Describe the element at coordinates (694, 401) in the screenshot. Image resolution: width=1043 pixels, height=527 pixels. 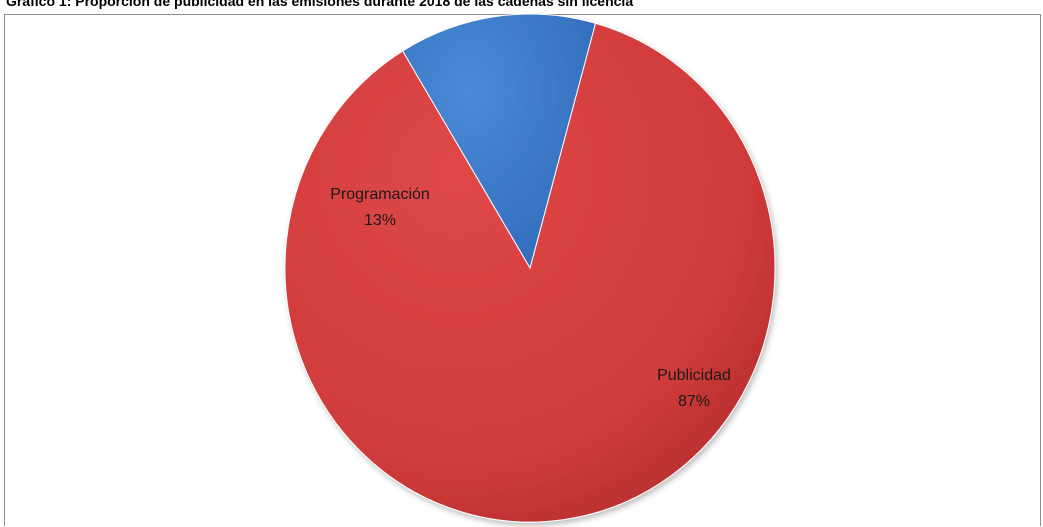
I see `slice-percent-label: 87%` at that location.